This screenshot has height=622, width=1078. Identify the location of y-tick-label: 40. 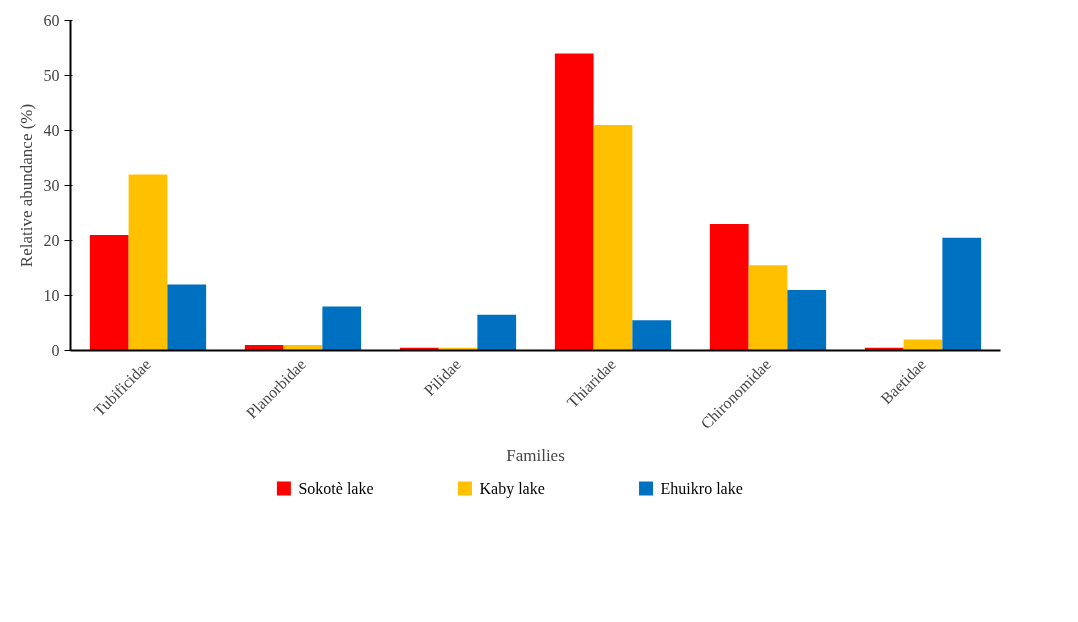
(51, 130).